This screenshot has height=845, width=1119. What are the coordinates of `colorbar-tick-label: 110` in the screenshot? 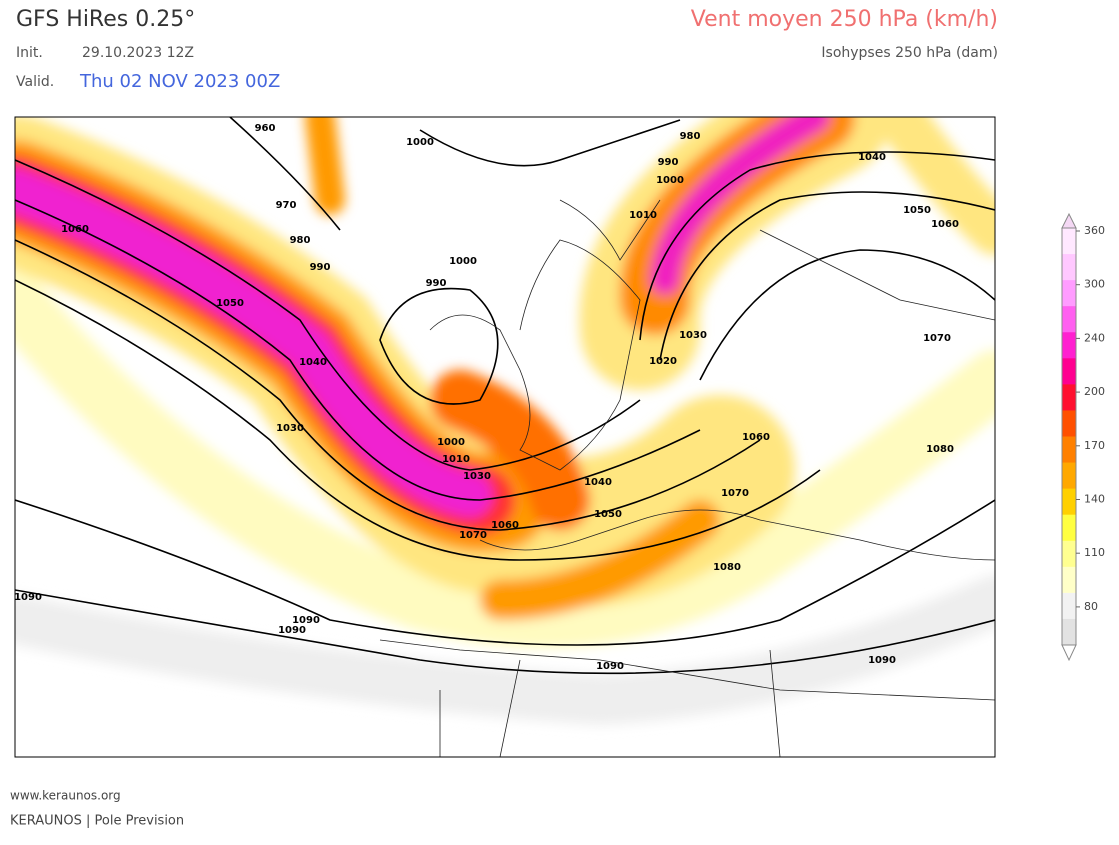 It's located at (1094, 552).